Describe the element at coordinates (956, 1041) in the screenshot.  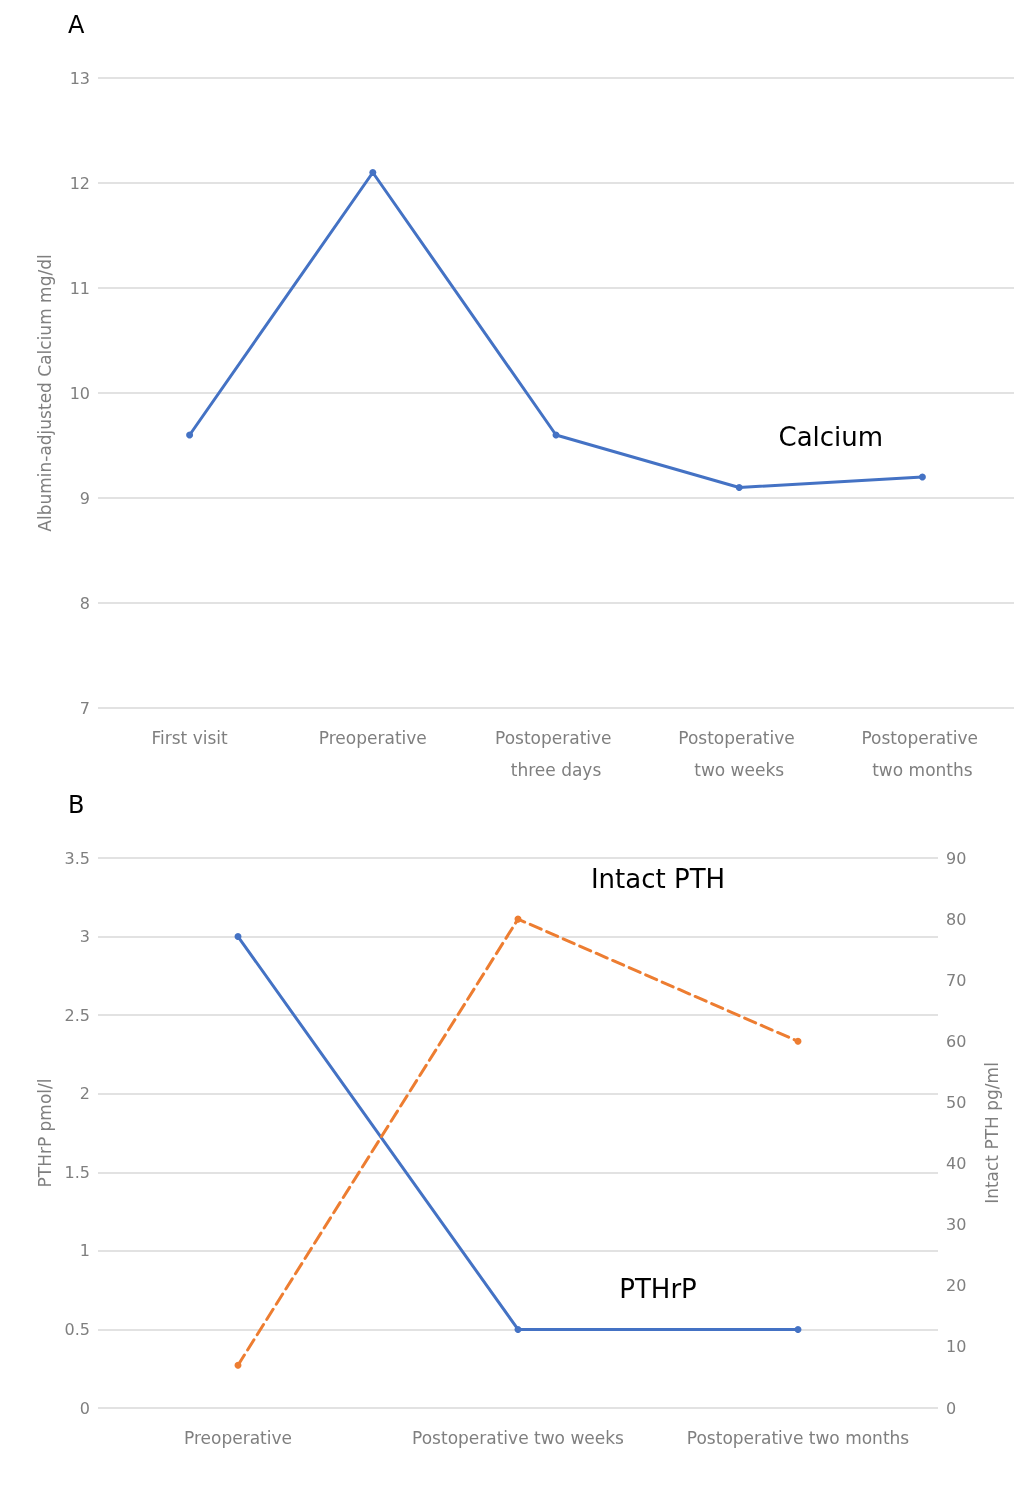
I see `y2-tick-label: 60` at that location.